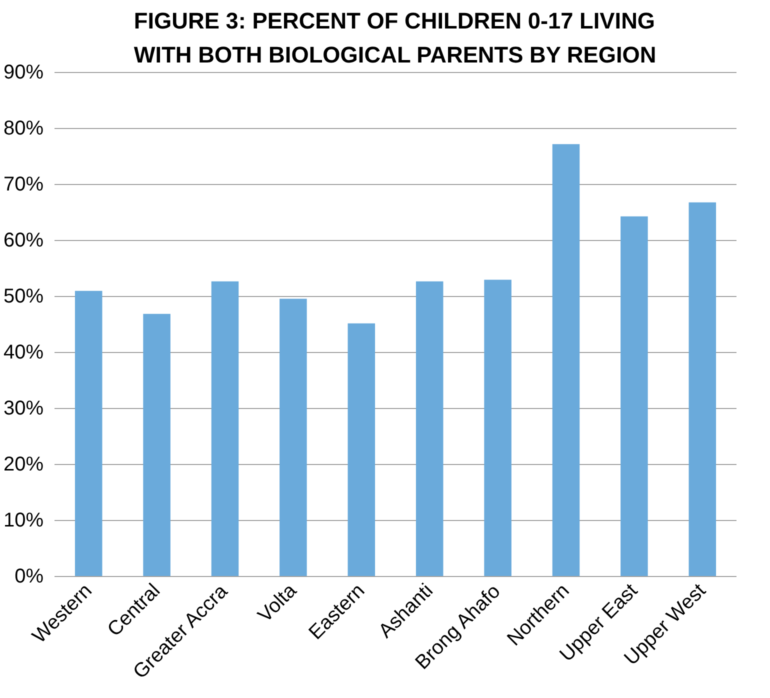 The image size is (770, 698). Describe the element at coordinates (23, 297) in the screenshot. I see `y-tick-label: 50%` at that location.